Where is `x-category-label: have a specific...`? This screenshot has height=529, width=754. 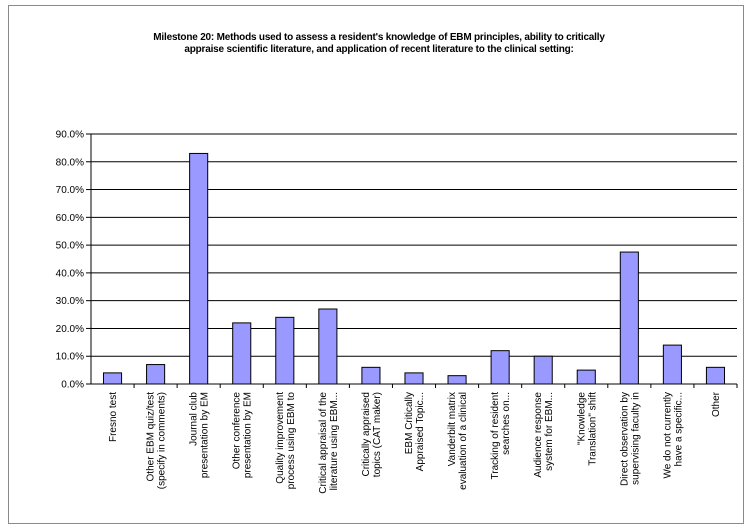 x-category-label: have a specific... is located at coordinates (678, 429).